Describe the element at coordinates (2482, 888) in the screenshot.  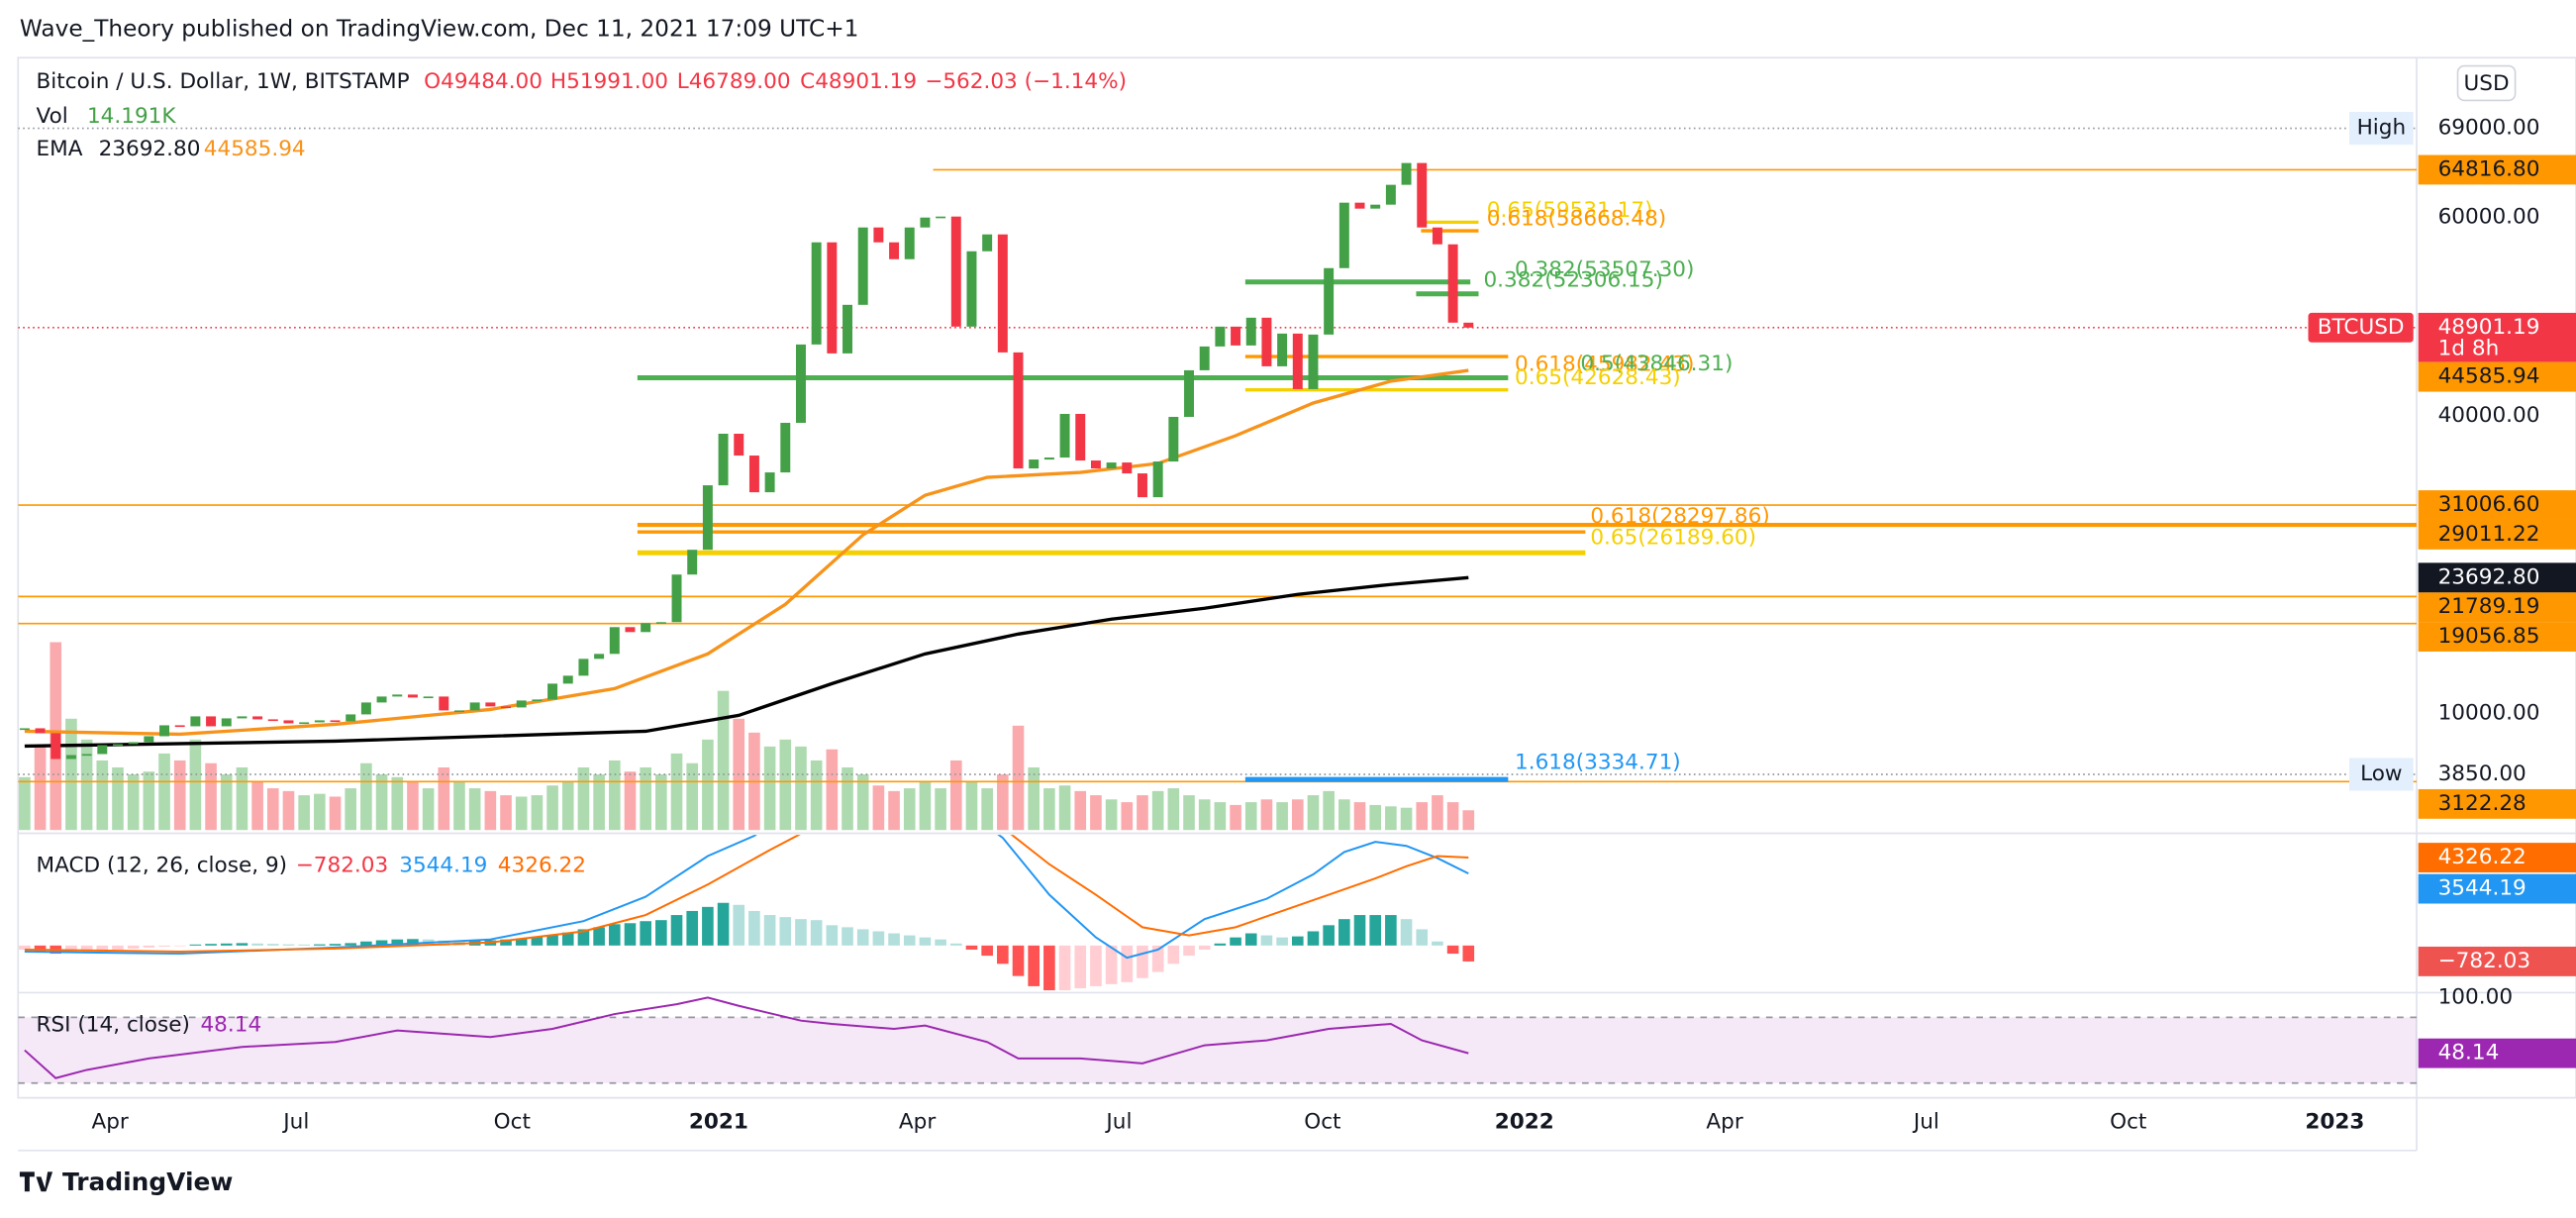
I see `macd-box-label: 3544.19` at that location.